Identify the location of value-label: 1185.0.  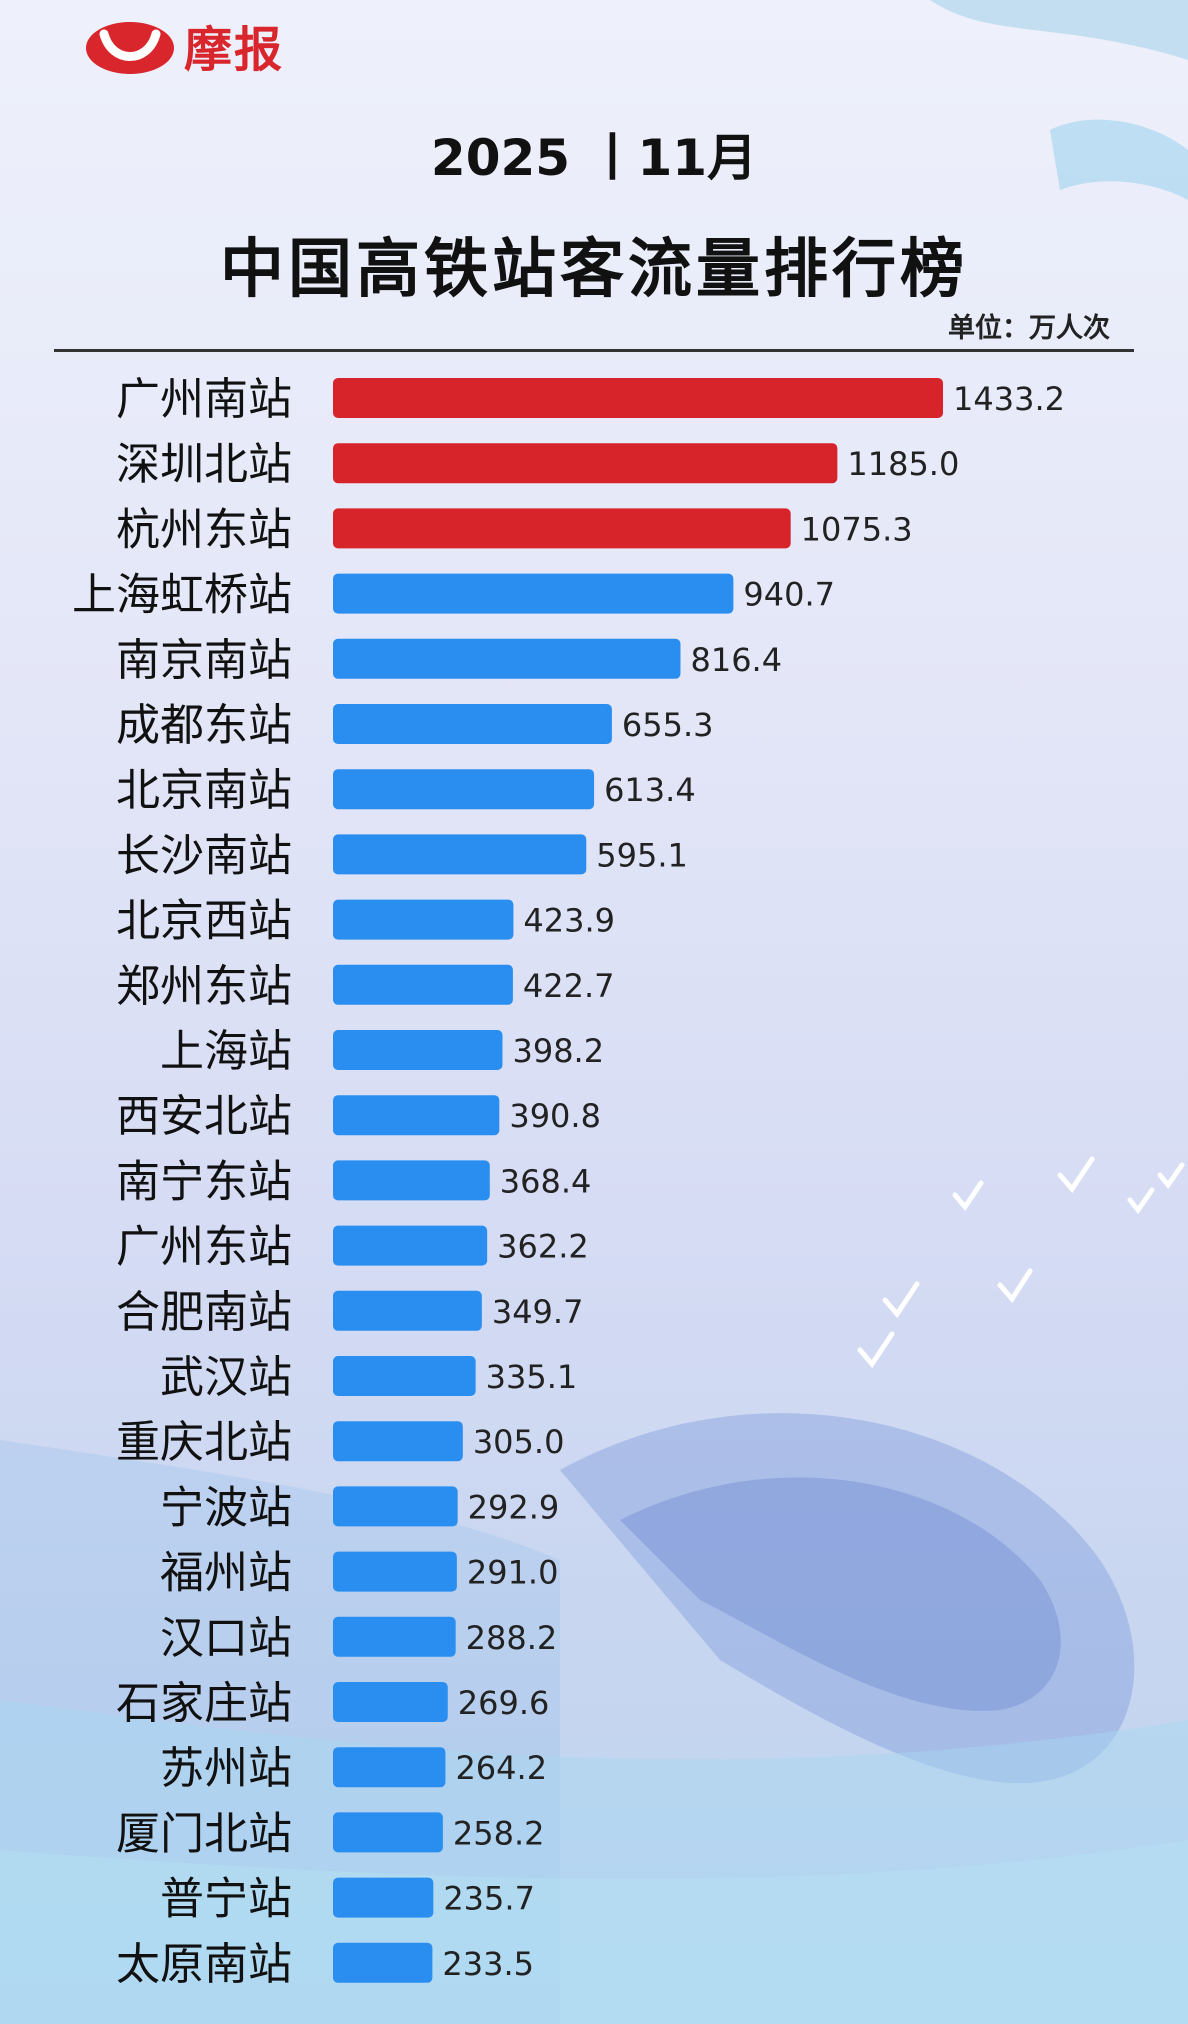
(903, 464).